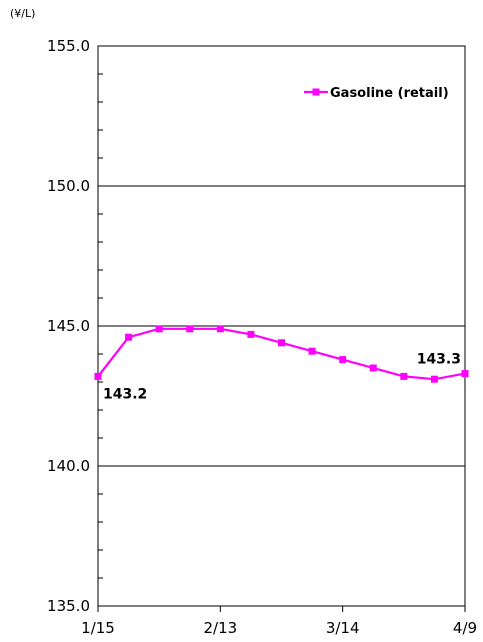  Describe the element at coordinates (98, 628) in the screenshot. I see `x-tick-label: 1/15` at that location.